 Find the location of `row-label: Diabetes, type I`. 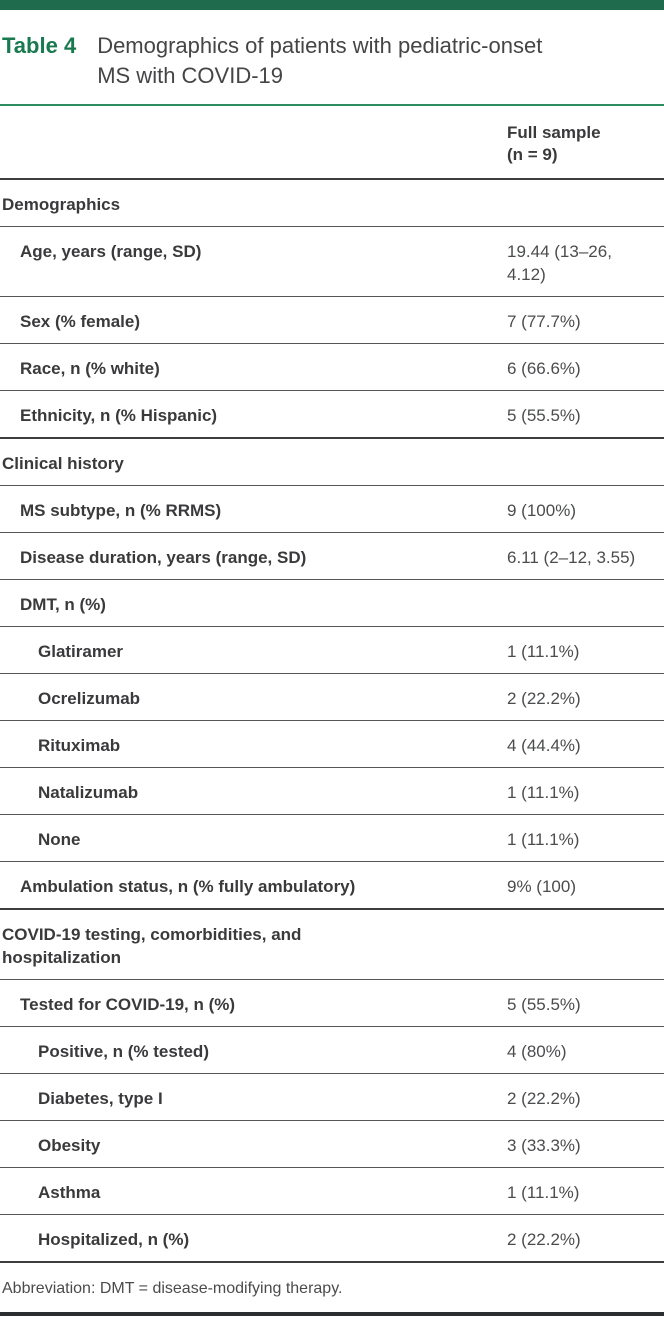

row-label: Diabetes, type I is located at coordinates (100, 1098).